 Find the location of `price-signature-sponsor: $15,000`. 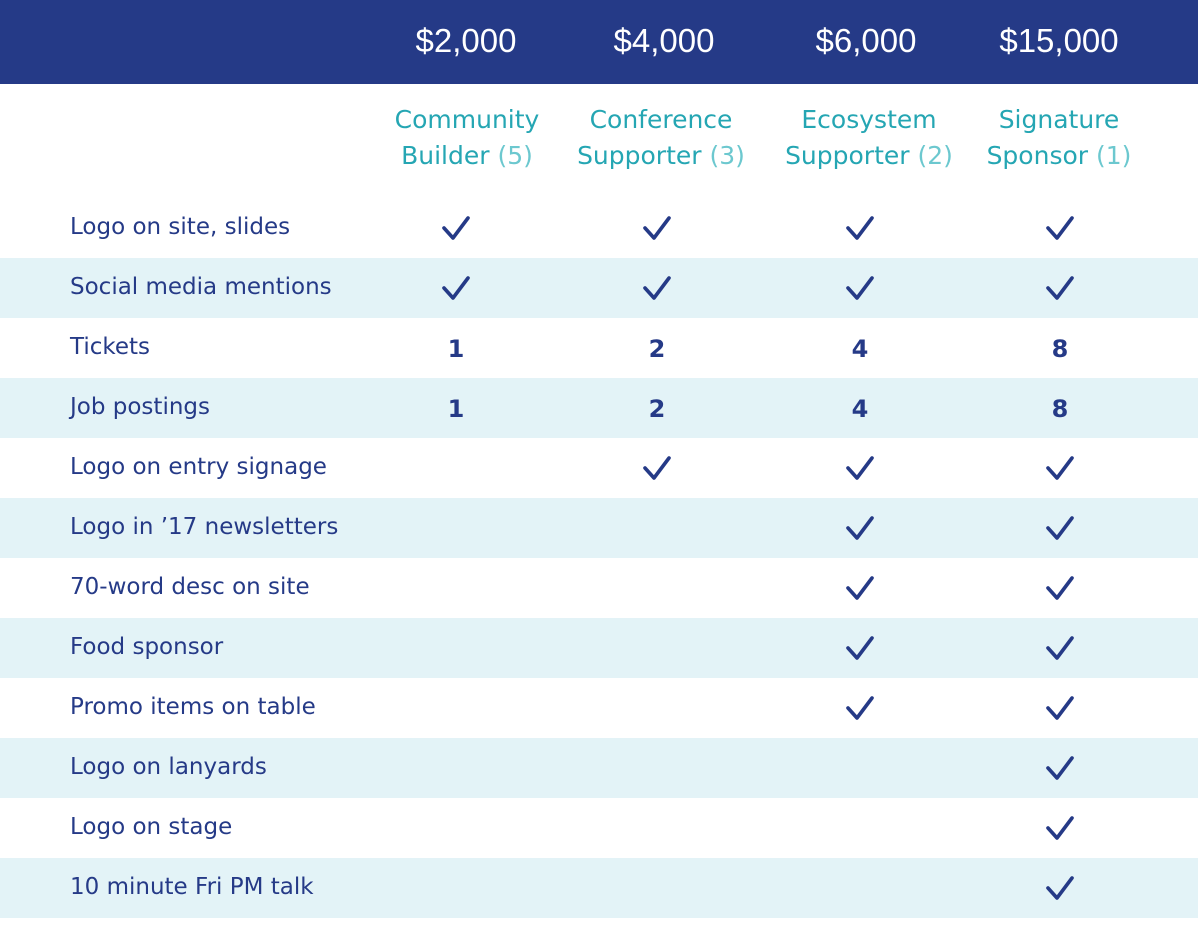

price-signature-sponsor: $15,000 is located at coordinates (1059, 40).